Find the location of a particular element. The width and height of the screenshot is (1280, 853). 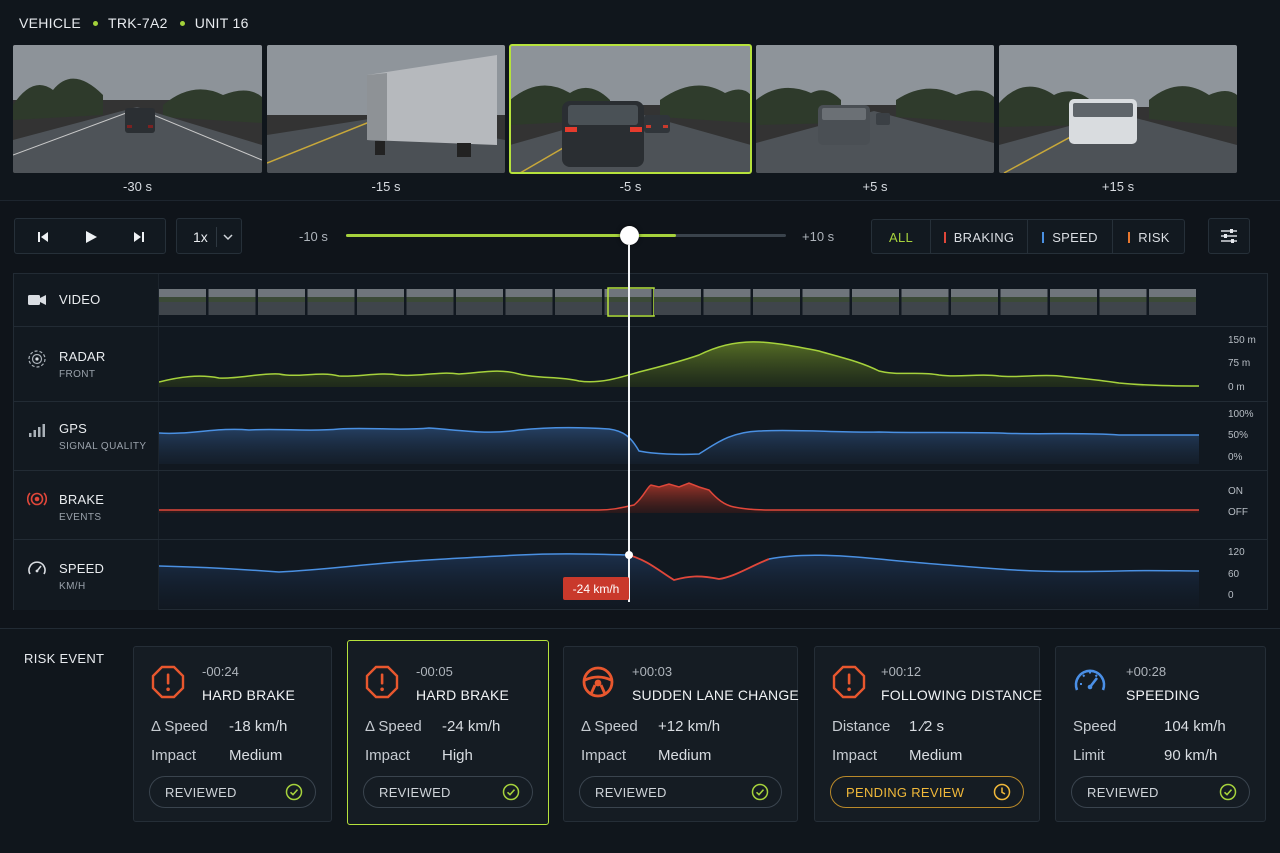

radar-scale-max: 150 m is located at coordinates (1242, 340).